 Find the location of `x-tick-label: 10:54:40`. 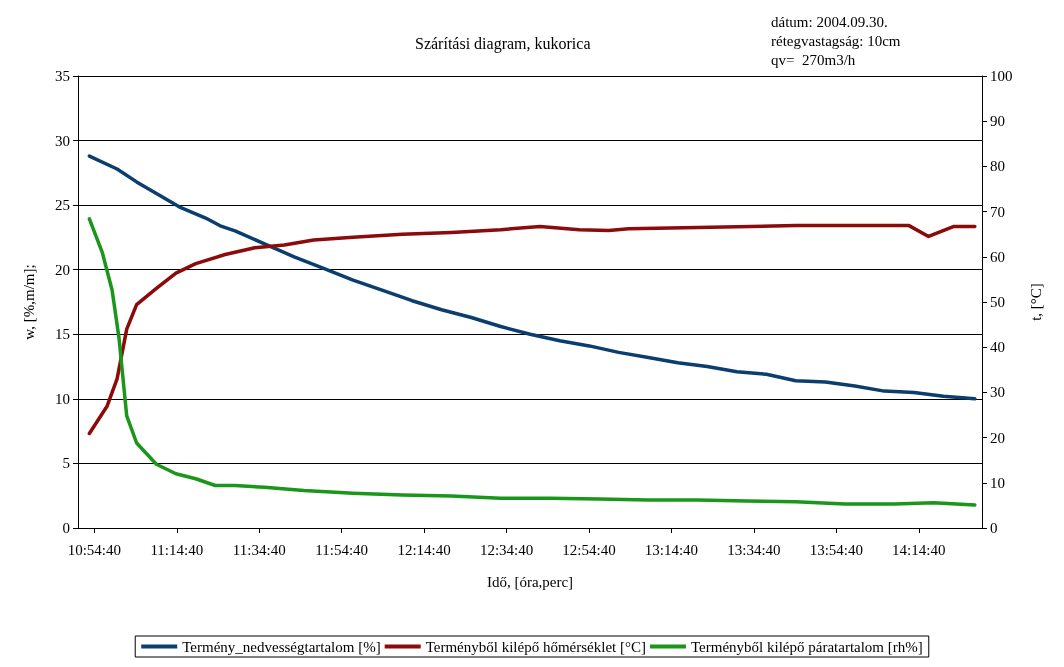

x-tick-label: 10:54:40 is located at coordinates (94, 549).